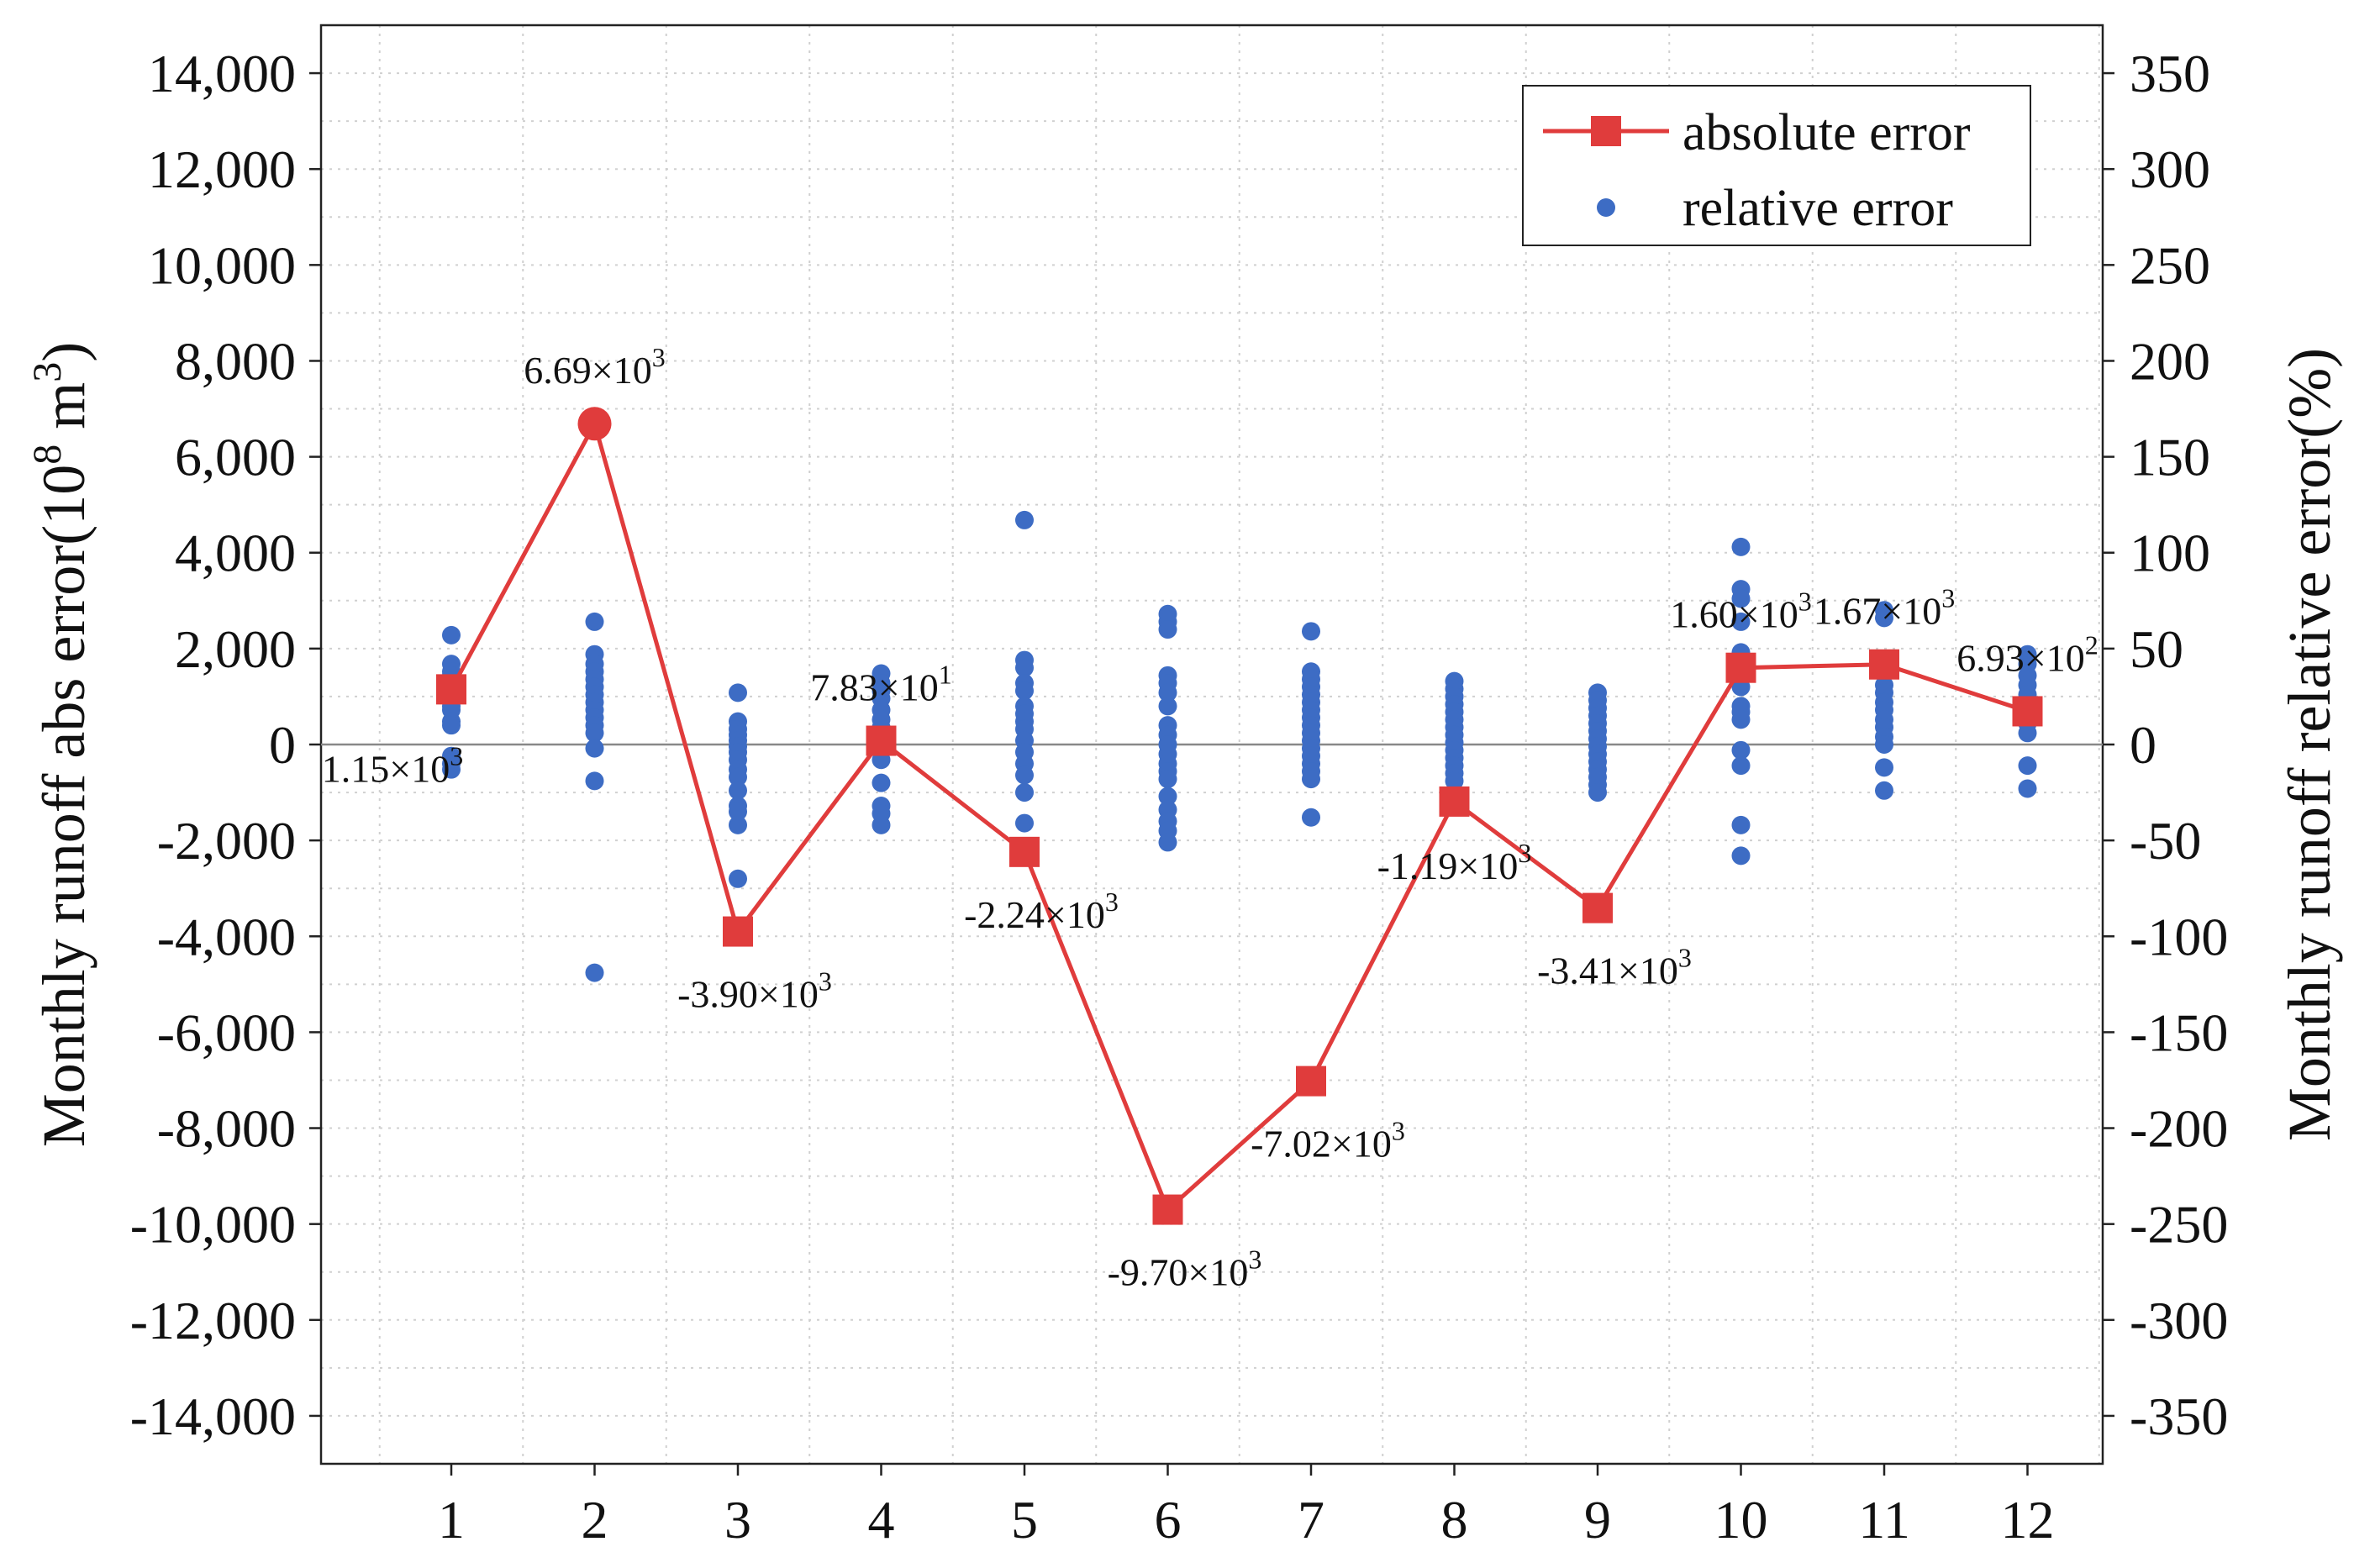 The width and height of the screenshot is (2375, 1568). What do you see at coordinates (2179, 937) in the screenshot?
I see `y-right-tick-label: -100` at bounding box center [2179, 937].